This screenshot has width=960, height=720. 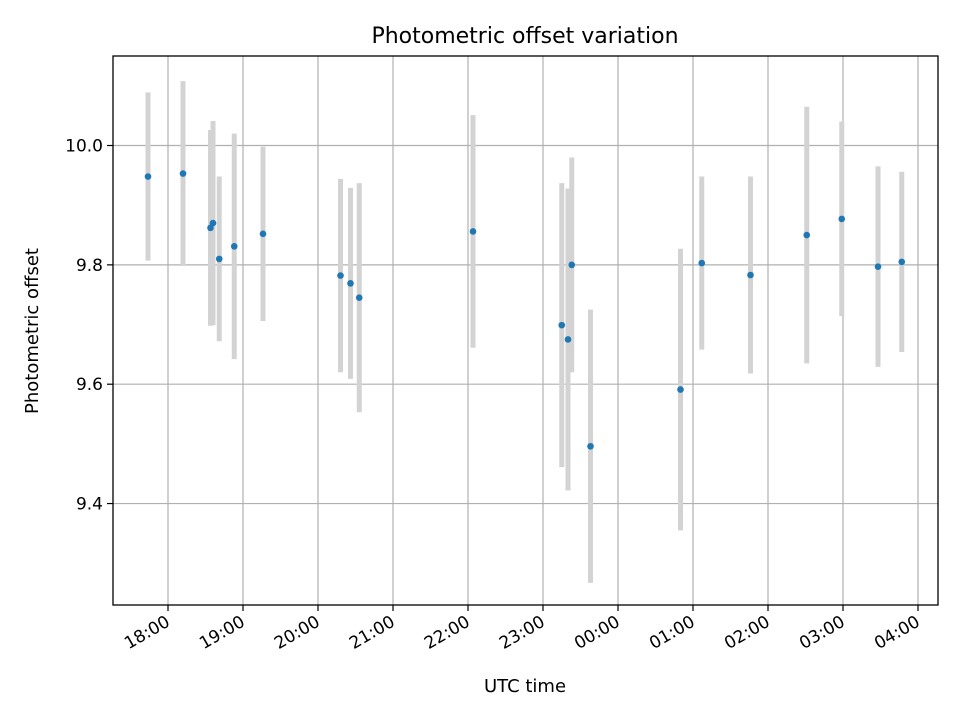 I want to click on x-tick-label: 22:00, so click(x=447, y=633).